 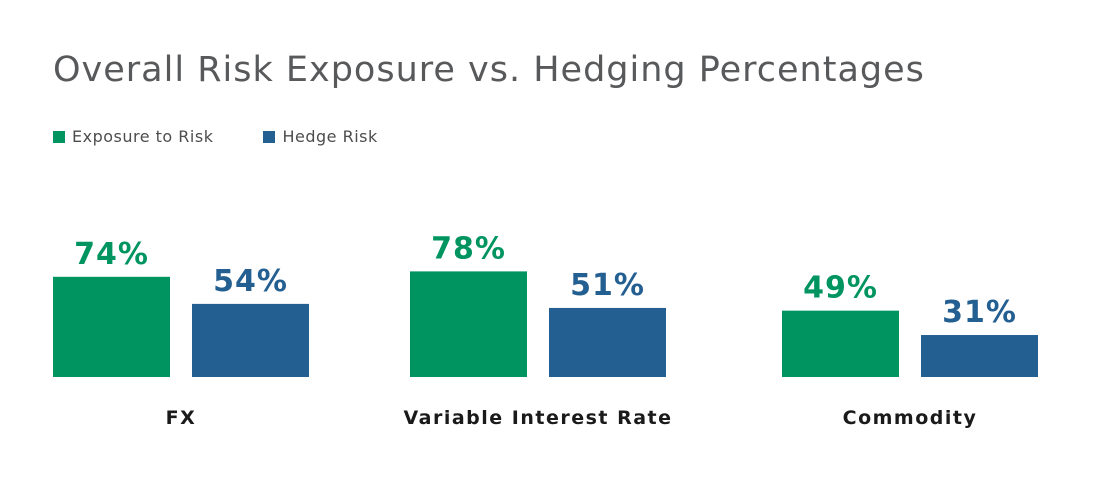 I want to click on data-label-exposure-to-risk-fx: 74%, so click(x=111, y=254).